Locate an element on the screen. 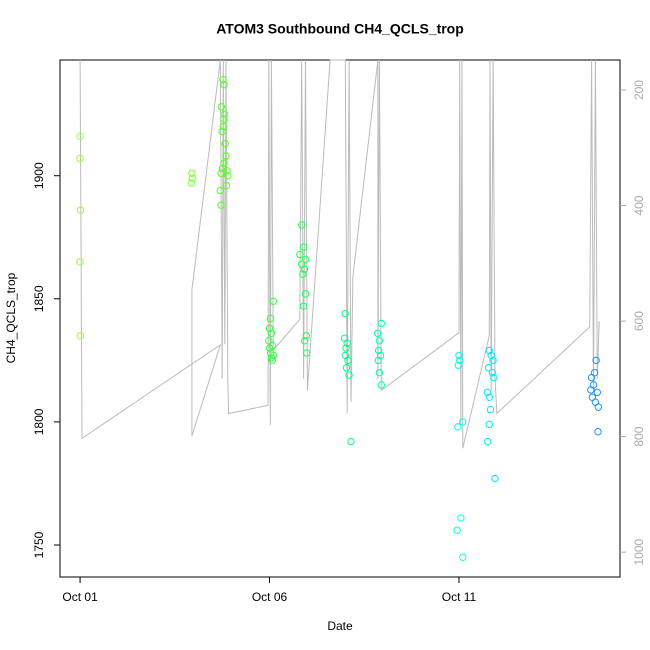 The width and height of the screenshot is (650, 650). y2-tick-label: 200 is located at coordinates (639, 90).